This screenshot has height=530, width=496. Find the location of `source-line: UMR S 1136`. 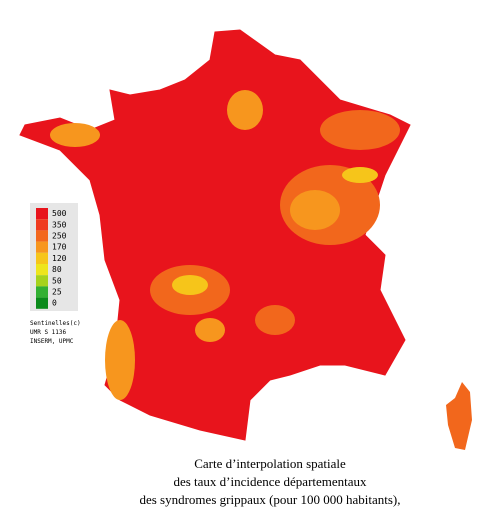

source-line: UMR S 1136 is located at coordinates (48, 332).